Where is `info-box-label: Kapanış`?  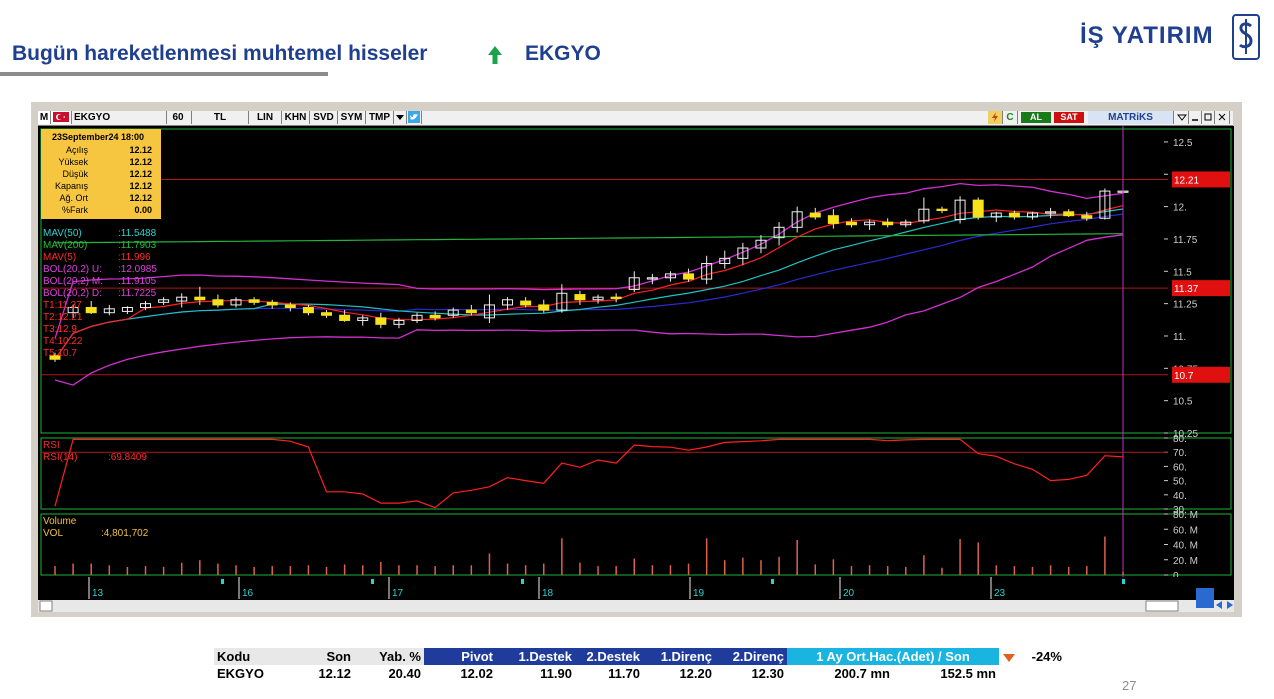 info-box-label: Kapanış is located at coordinates (72, 186).